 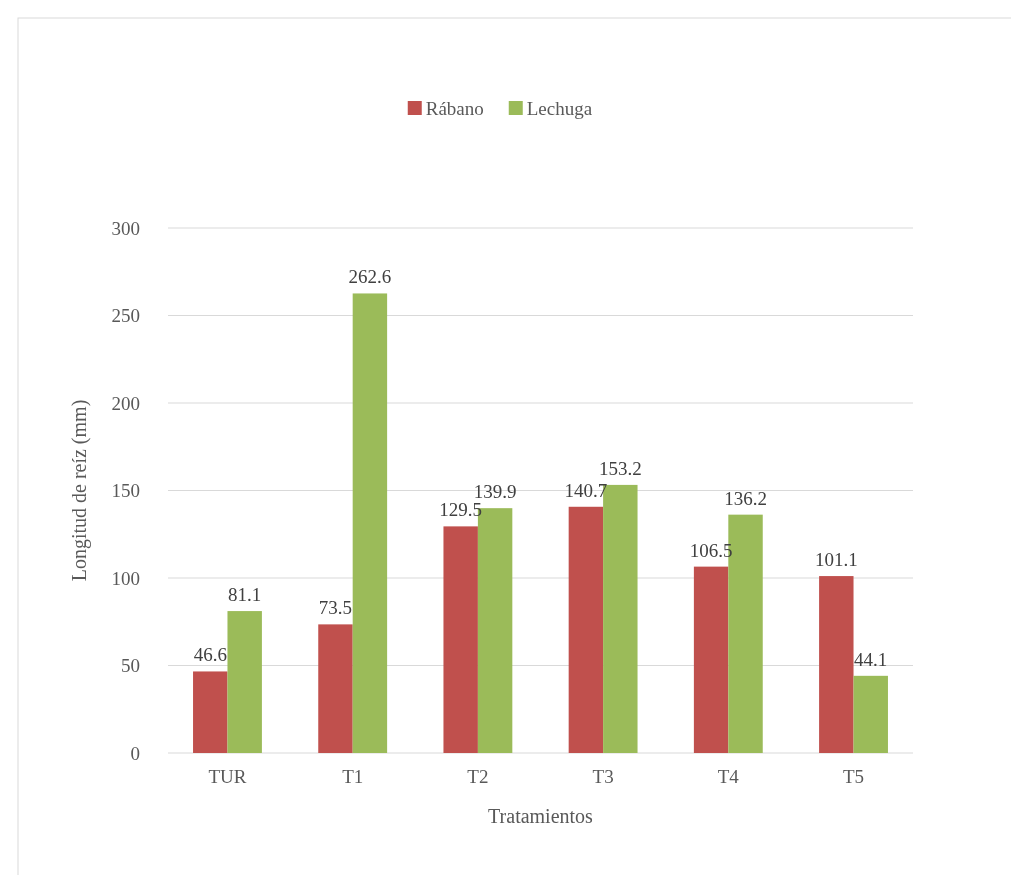 What do you see at coordinates (620, 468) in the screenshot?
I see `data-label: 153.2` at bounding box center [620, 468].